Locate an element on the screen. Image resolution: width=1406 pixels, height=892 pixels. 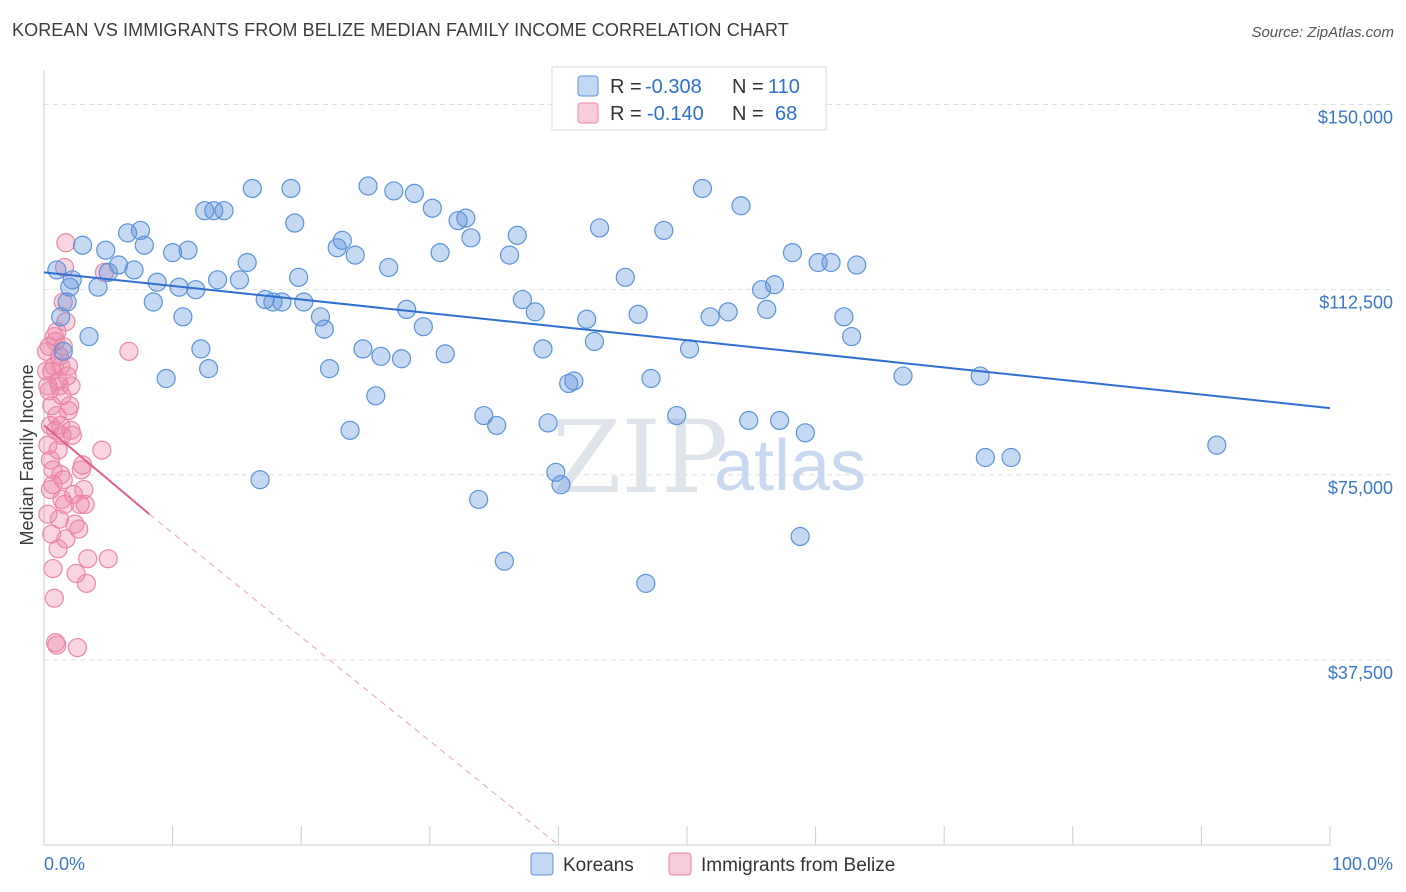
x-ticks is located at coordinates (687, 835).